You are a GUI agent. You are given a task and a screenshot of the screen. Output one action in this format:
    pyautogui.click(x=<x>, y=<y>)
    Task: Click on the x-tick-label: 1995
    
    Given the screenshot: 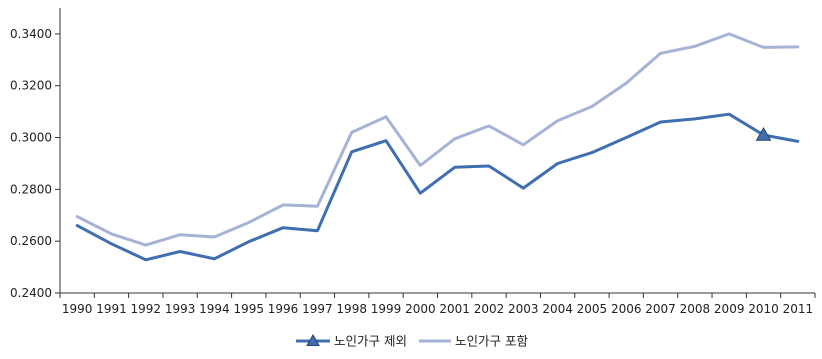 What is the action you would take?
    pyautogui.click(x=248, y=309)
    